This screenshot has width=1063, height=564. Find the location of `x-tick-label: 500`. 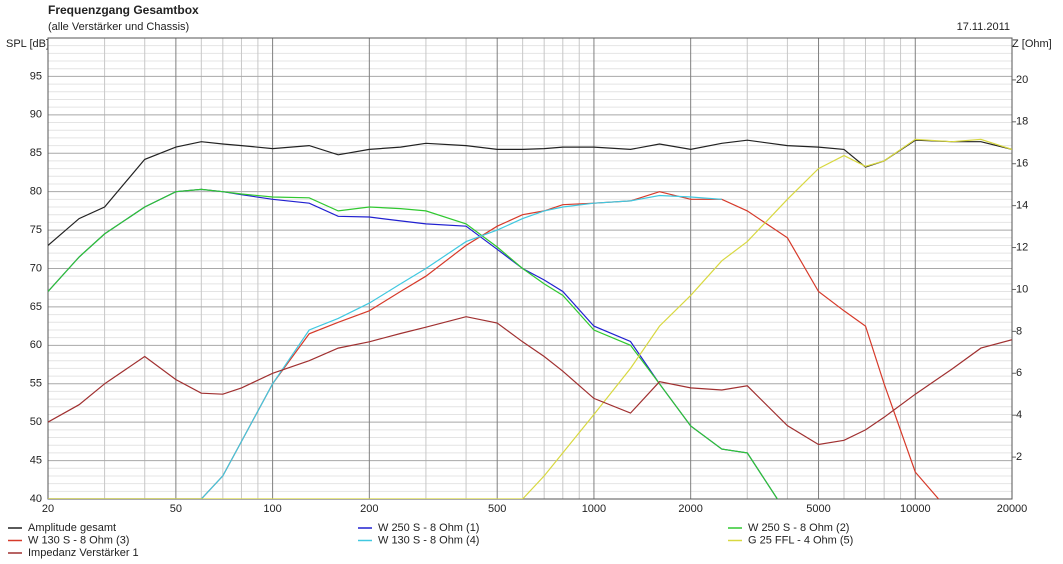

x-tick-label: 500 is located at coordinates (497, 509).